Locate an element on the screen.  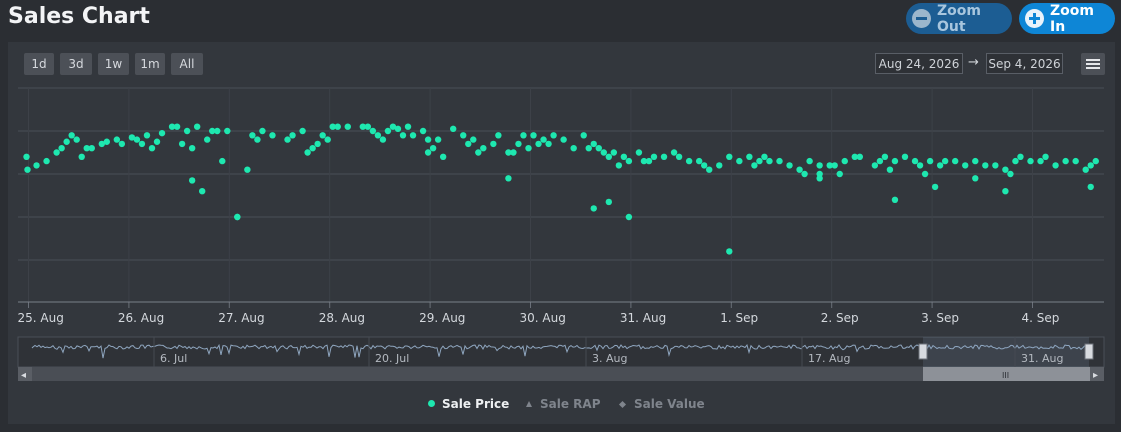
navigator-selected-range is located at coordinates (1006, 352).